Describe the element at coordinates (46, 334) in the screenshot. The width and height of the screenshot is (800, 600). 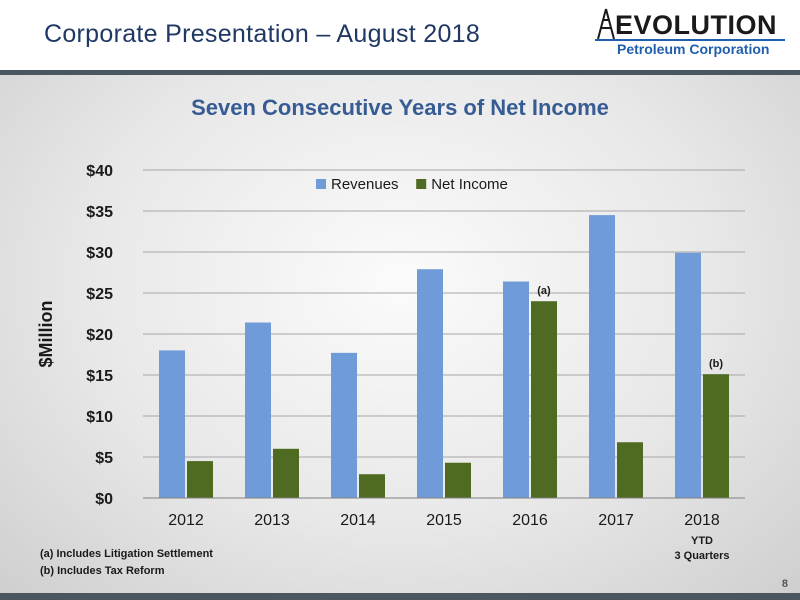
I see `y-axis-label: $Million` at that location.